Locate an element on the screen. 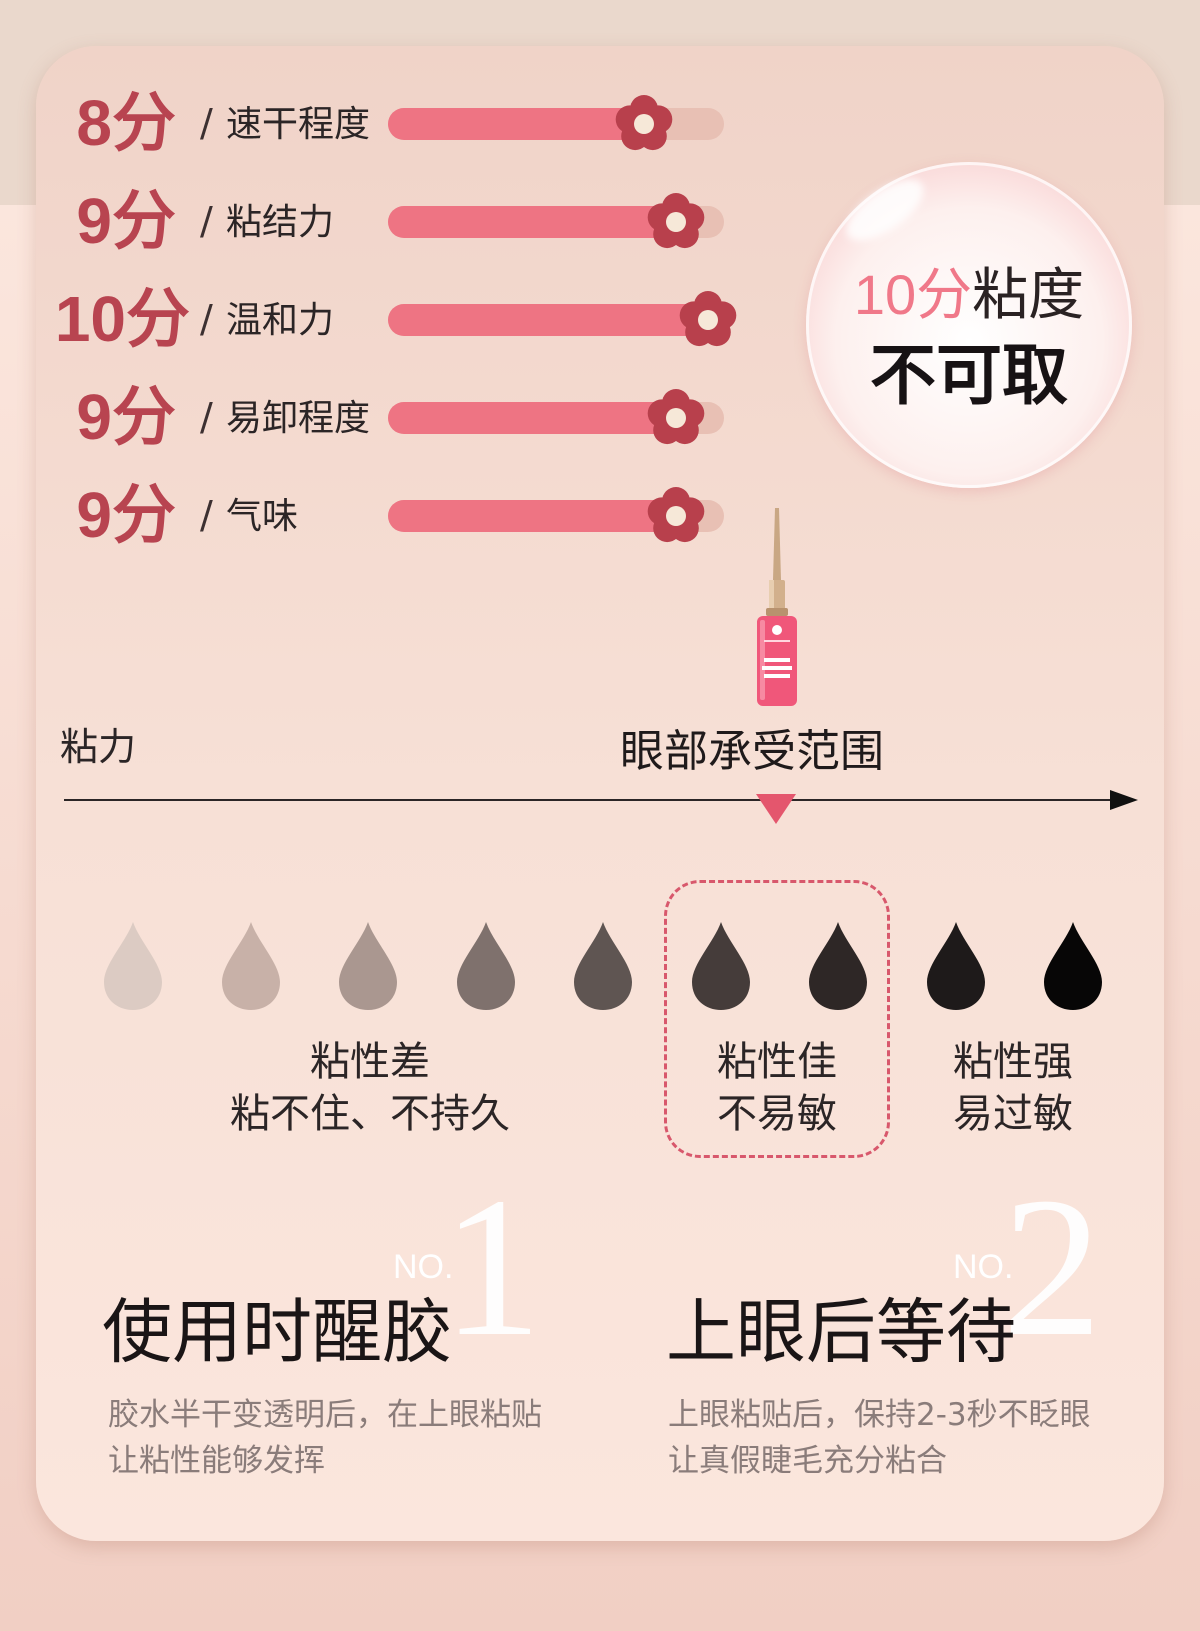 This screenshot has width=1200, height=1631. step-desc-line: 上眼粘贴后，保持2-3秒不眨眼 is located at coordinates (879, 1415).